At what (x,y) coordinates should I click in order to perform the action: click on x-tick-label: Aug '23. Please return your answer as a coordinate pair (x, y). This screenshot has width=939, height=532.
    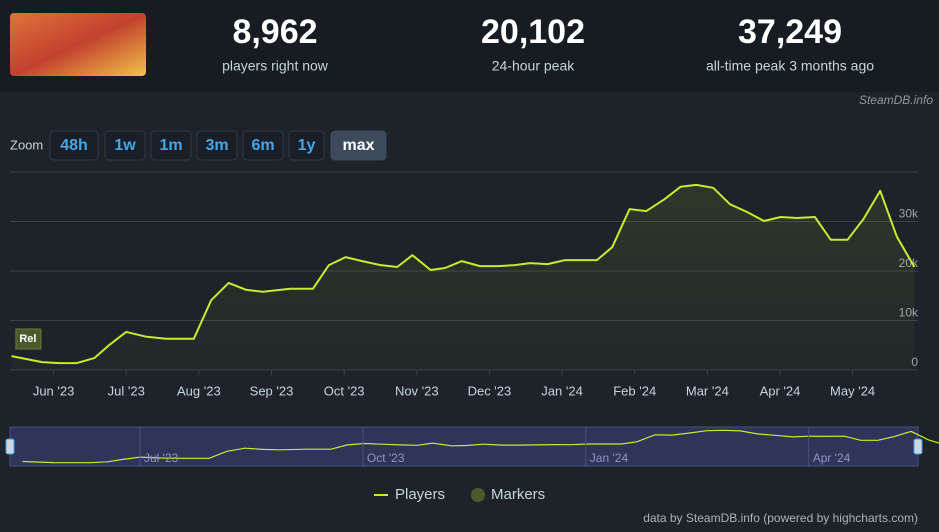
    Looking at the image, I should click on (199, 390).